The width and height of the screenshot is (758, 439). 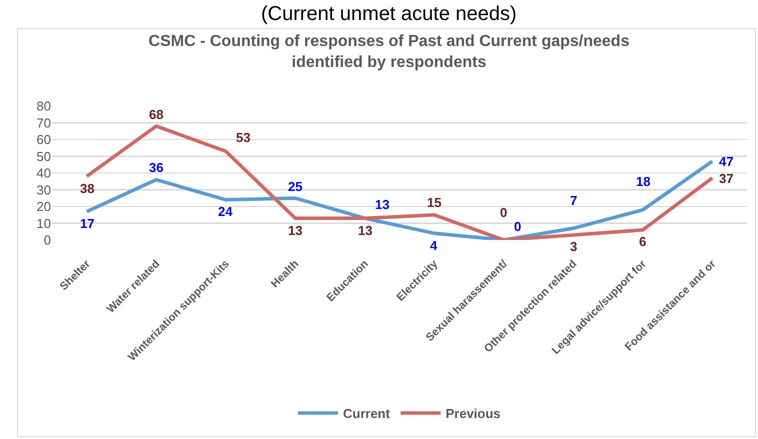 I want to click on text: (Current unmet acute needs), so click(x=389, y=14).